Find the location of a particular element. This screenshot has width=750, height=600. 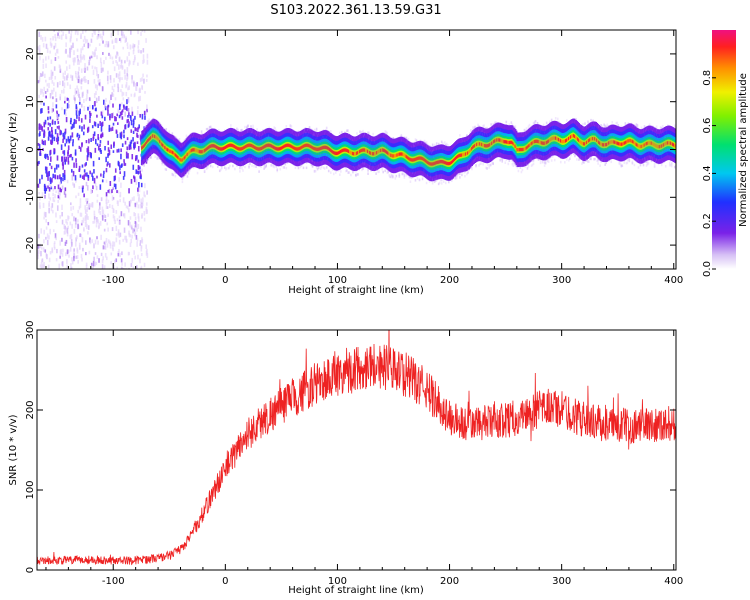

figure-title: S103.2022.361.13.59.G31 is located at coordinates (355, 10).